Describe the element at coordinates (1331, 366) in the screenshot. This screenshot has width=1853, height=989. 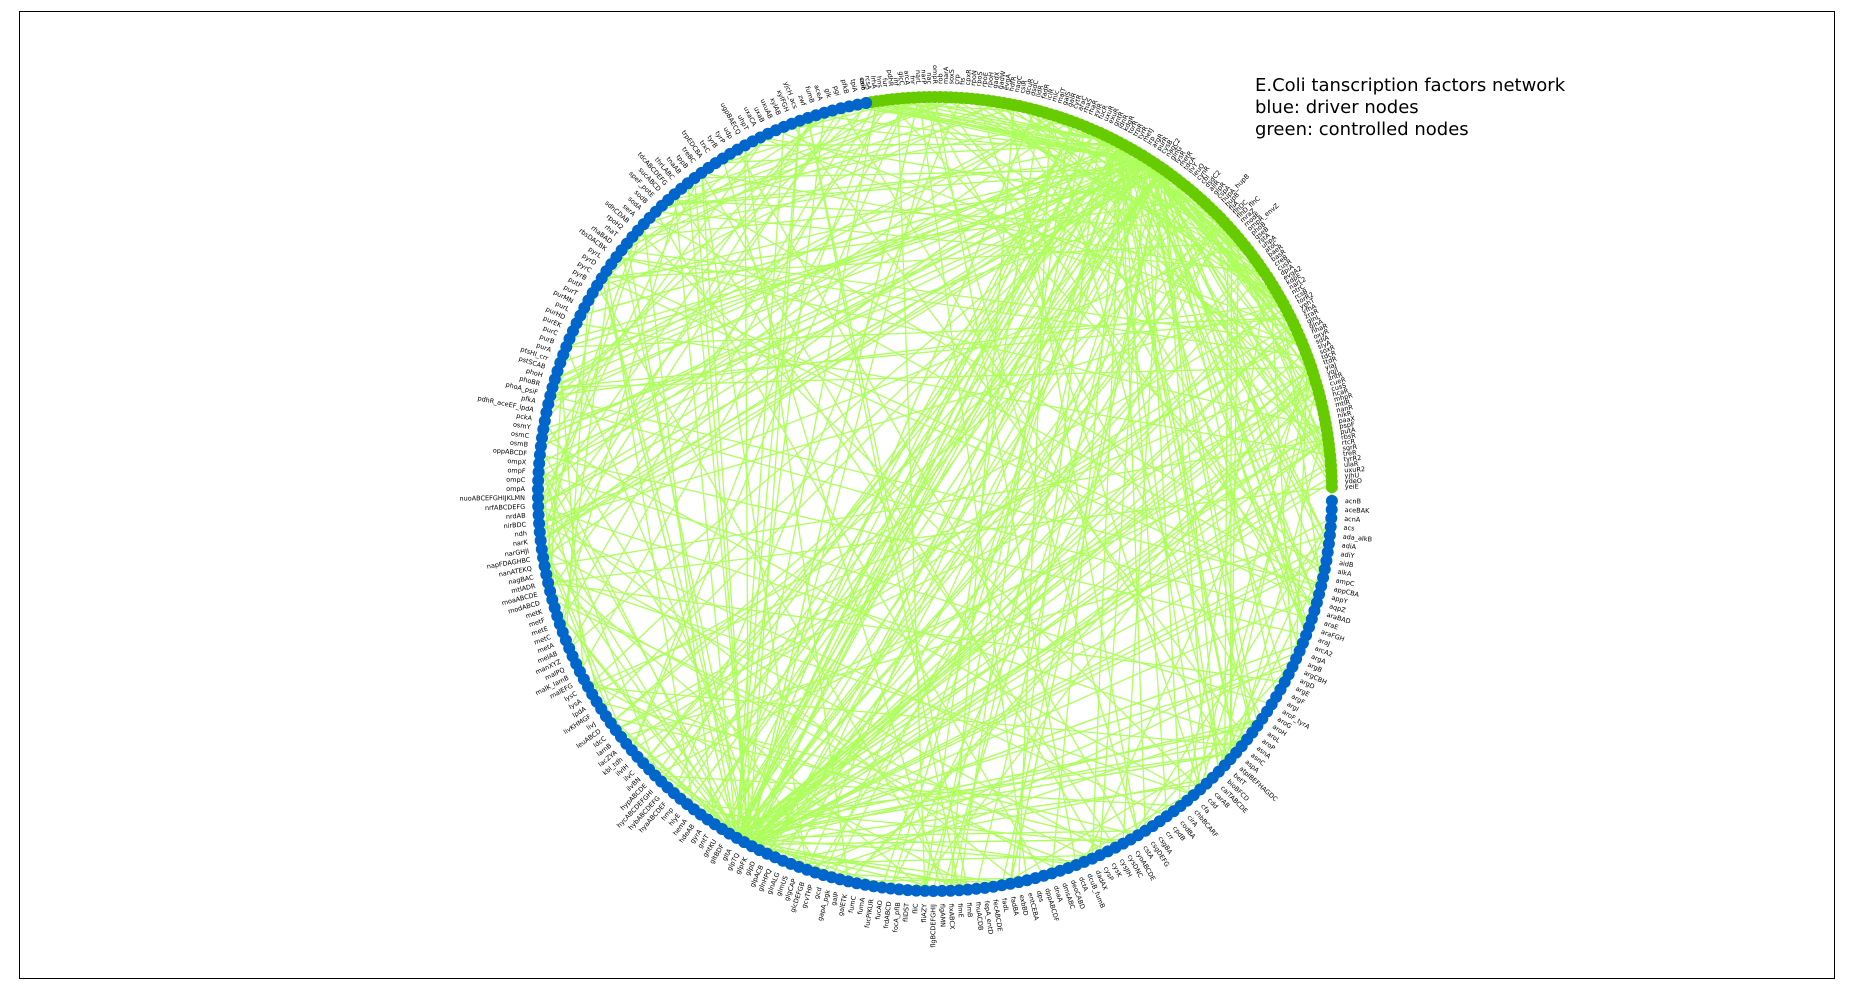
I see `node-label: yiaJ` at that location.